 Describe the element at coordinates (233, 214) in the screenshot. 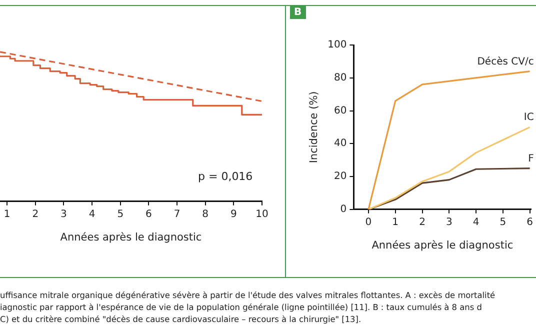

I see `x-tick-label: 9` at that location.